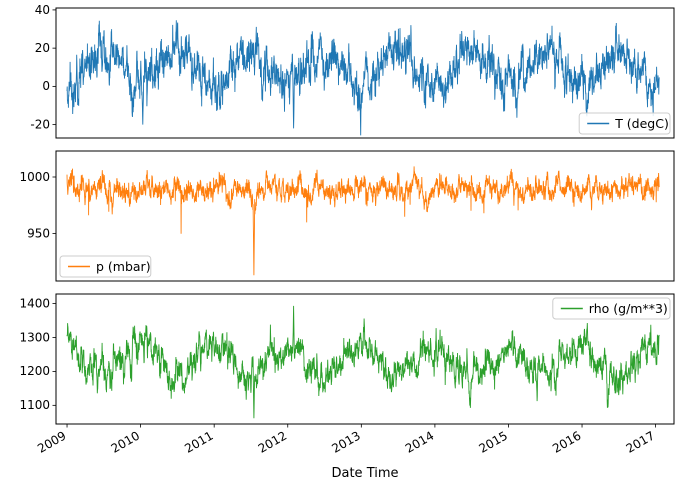 This screenshot has height=492, width=684. What do you see at coordinates (34, 405) in the screenshot?
I see `y-tick-label: 1100` at bounding box center [34, 405].